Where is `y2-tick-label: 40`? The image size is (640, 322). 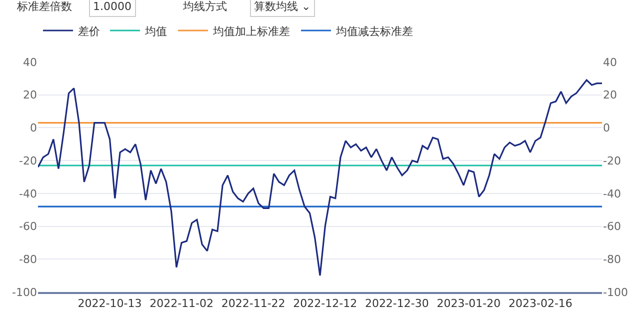
y2-tick-label: 40 is located at coordinates (610, 62).